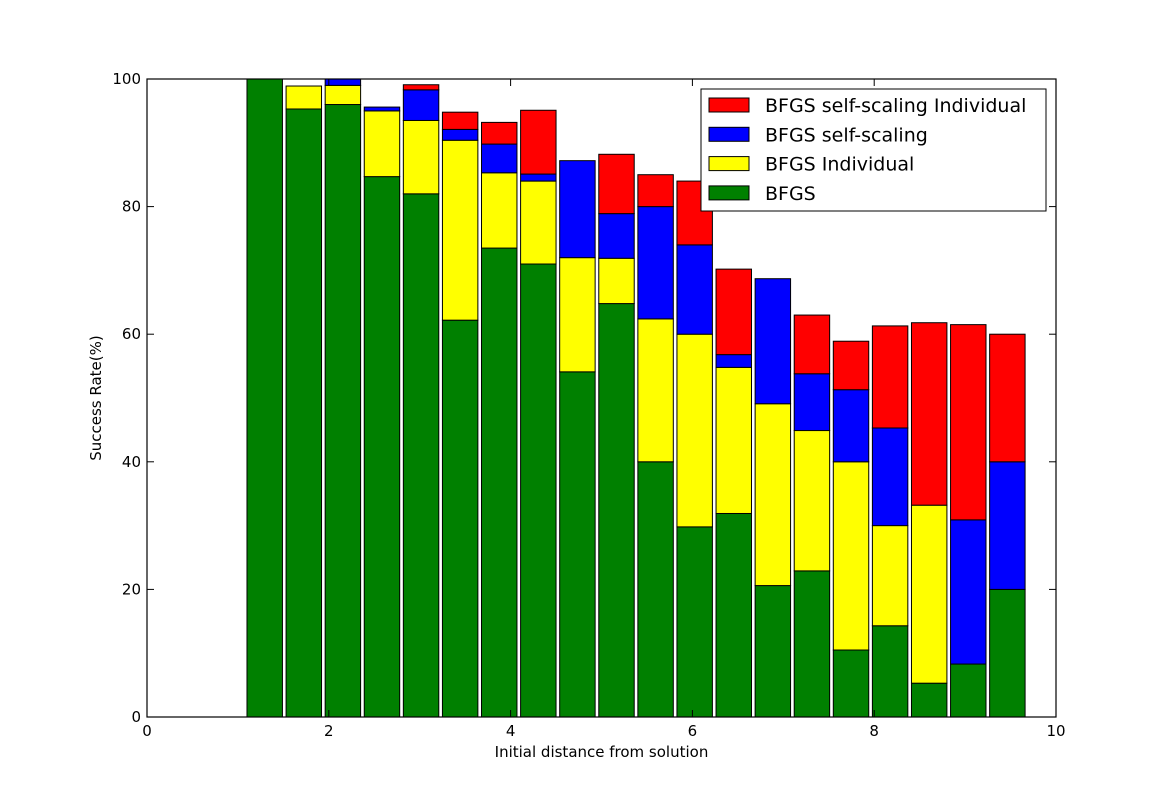 The width and height of the screenshot is (1173, 801). I want to click on x-tick-label: 10, so click(1055, 731).